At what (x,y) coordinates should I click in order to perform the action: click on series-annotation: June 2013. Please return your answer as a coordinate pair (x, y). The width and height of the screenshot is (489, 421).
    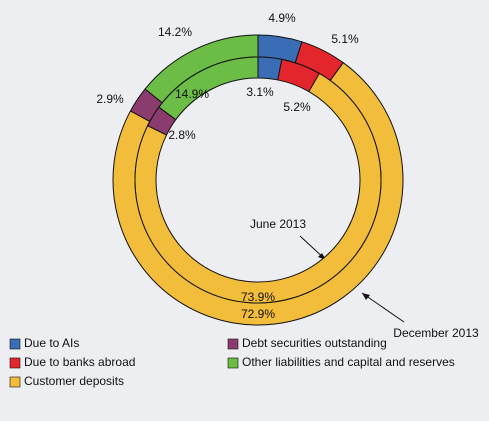
    Looking at the image, I should click on (278, 224).